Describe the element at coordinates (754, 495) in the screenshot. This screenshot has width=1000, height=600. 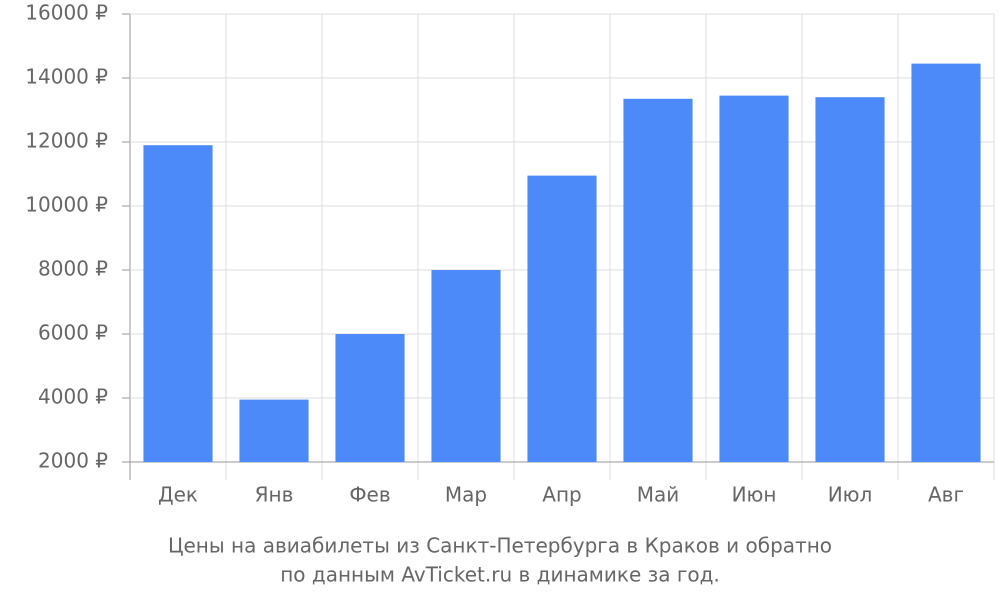
I see `x-tick-label: Июн` at that location.